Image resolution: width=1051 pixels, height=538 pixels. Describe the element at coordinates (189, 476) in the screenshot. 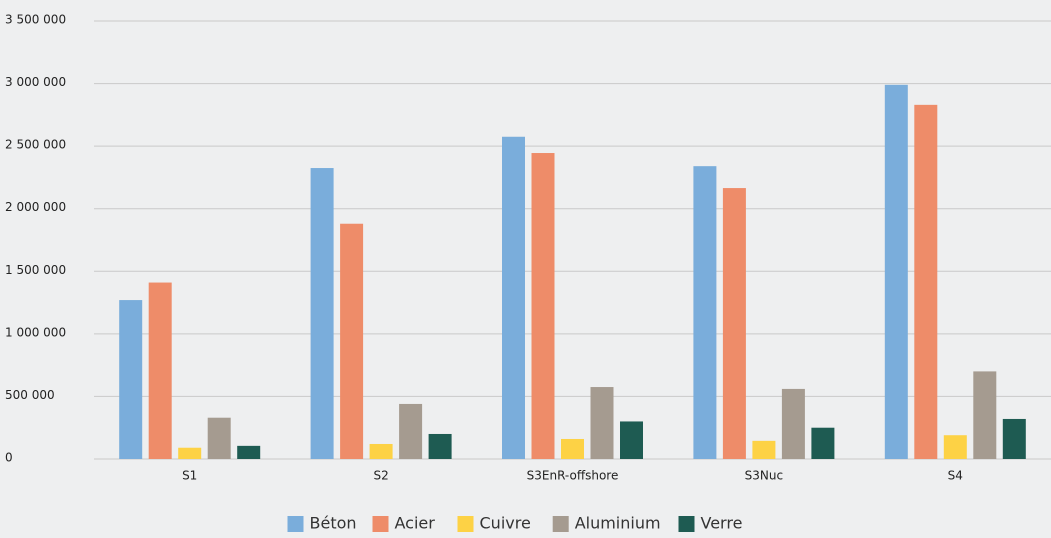

I see `x-tick-label: S1` at that location.